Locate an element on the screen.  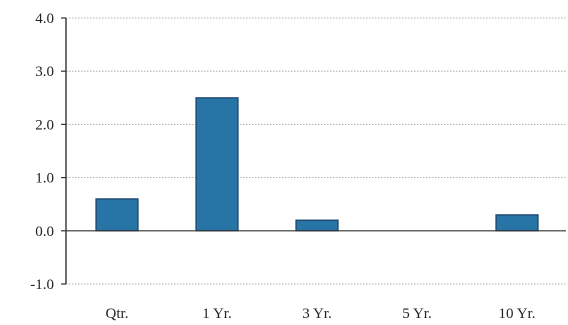
x-tick-label-2: 1 Yr. is located at coordinates (216, 314).